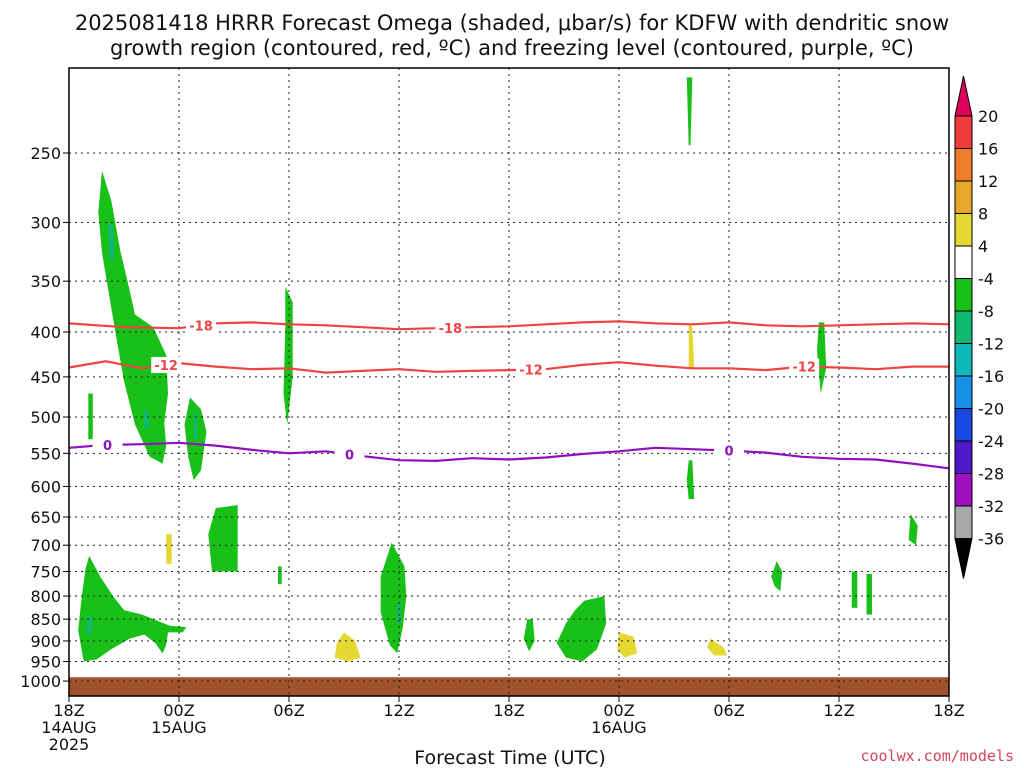  Describe the element at coordinates (983, 214) in the screenshot. I see `colorbar-label-3: 8` at that location.